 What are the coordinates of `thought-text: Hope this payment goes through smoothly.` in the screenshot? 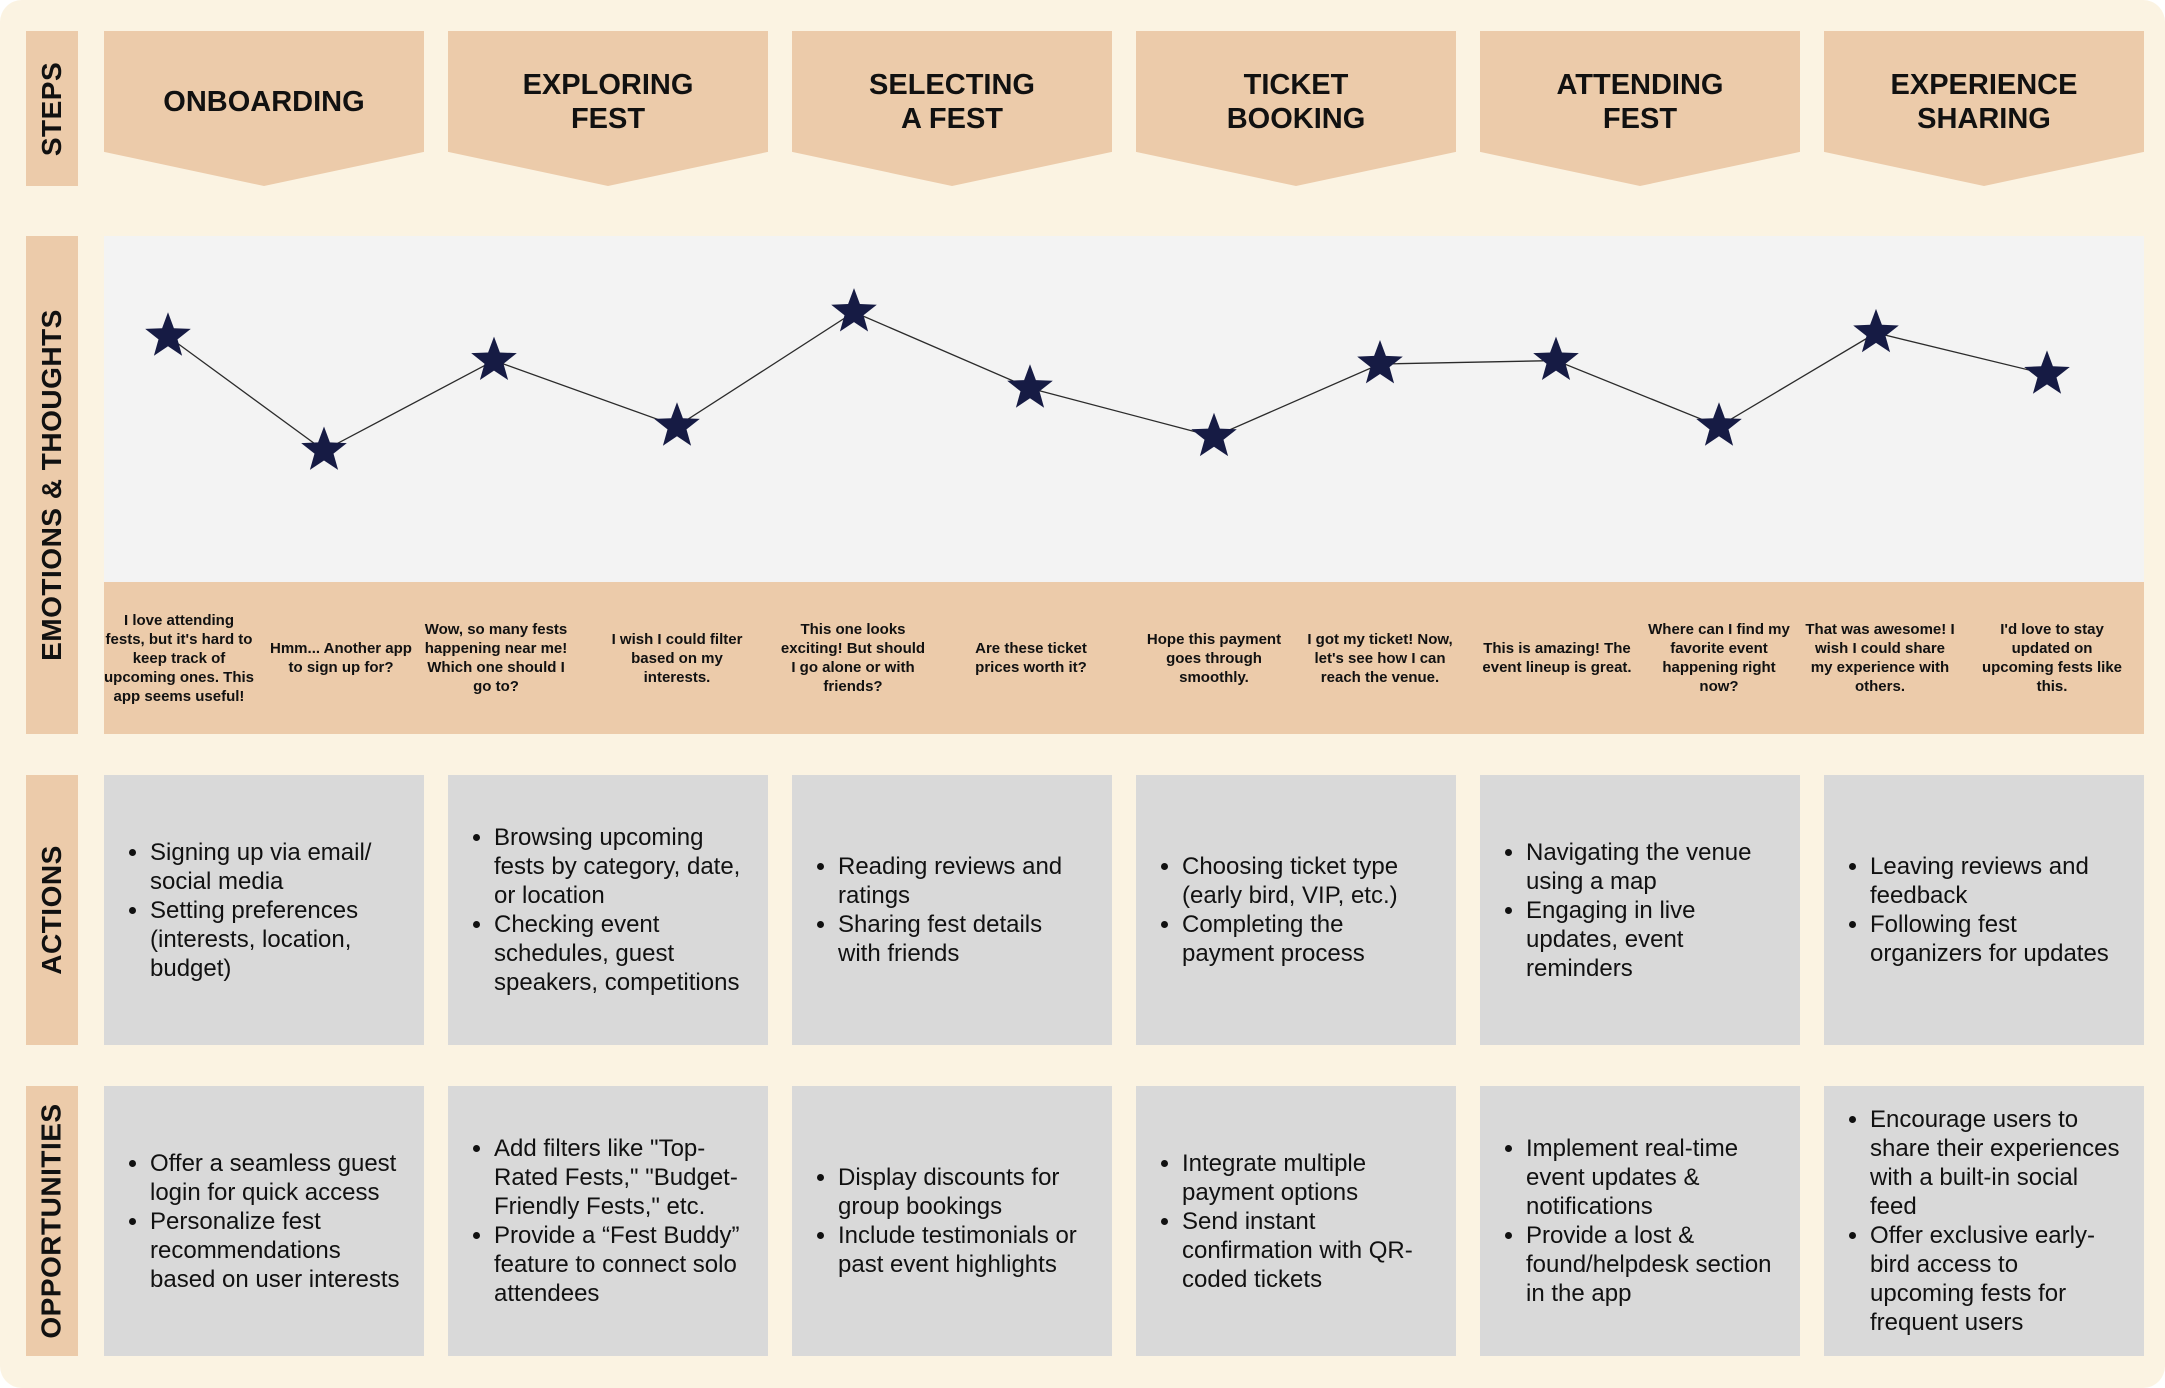 It's located at (1214, 658).